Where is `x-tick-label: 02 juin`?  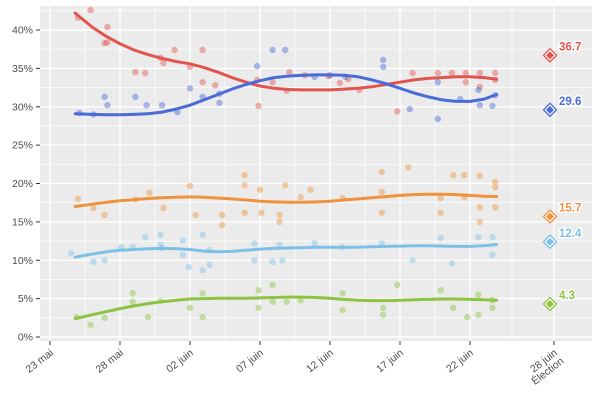 x-tick-label: 02 juin is located at coordinates (180, 361).